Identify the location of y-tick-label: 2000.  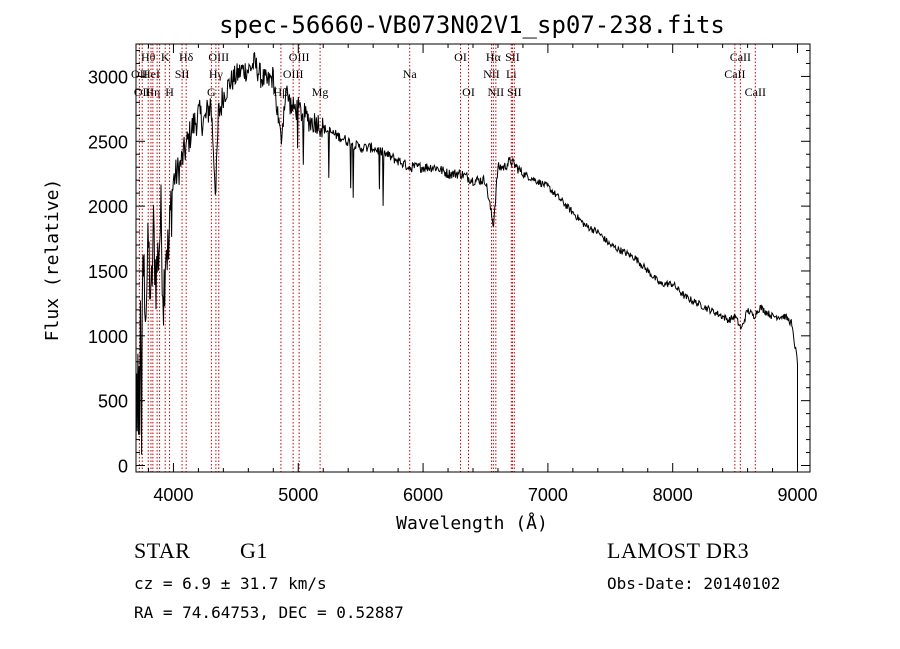
(108, 207).